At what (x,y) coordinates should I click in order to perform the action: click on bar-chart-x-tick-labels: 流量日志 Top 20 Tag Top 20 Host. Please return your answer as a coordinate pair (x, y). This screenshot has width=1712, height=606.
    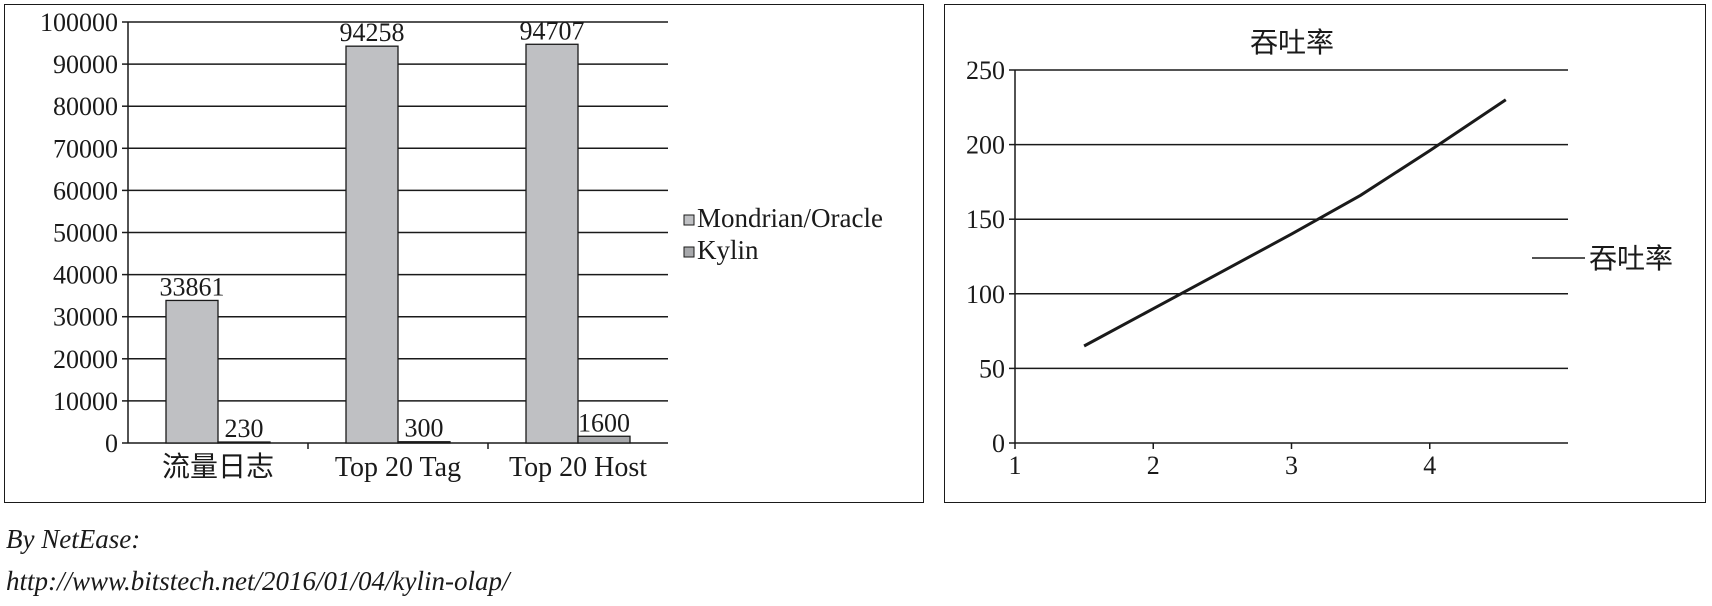
    Looking at the image, I should click on (404, 467).